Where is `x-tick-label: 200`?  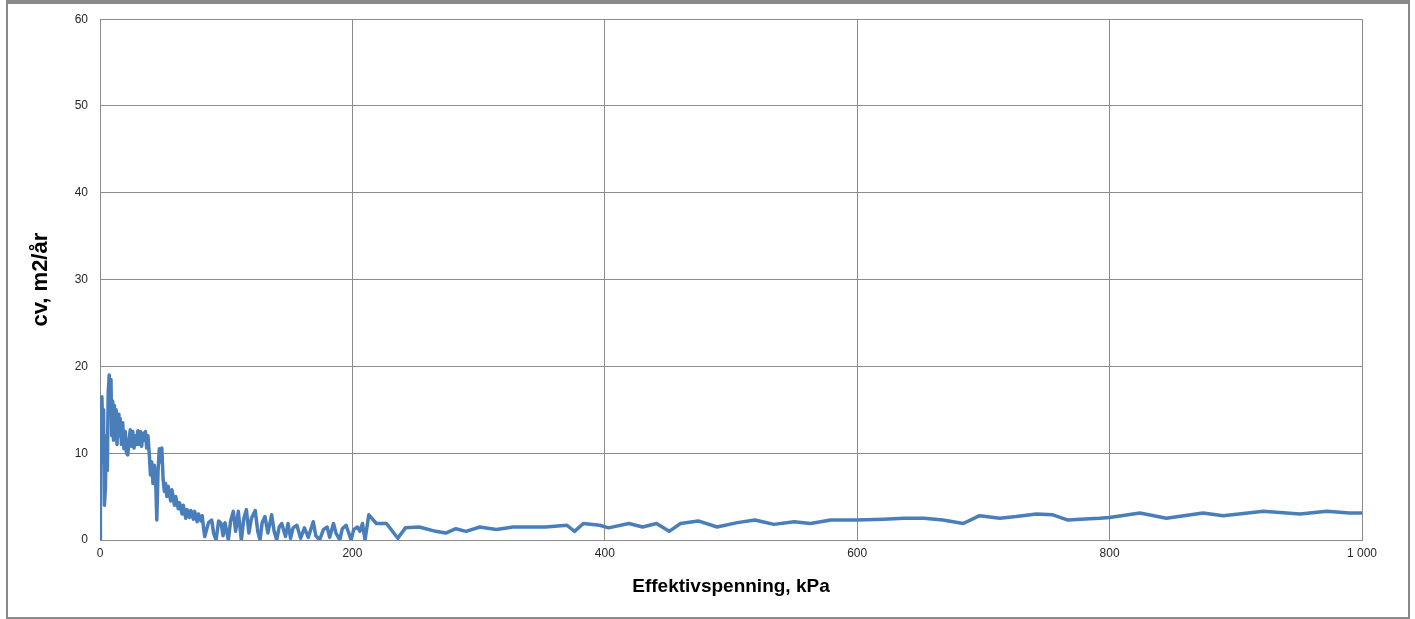
x-tick-label: 200 is located at coordinates (352, 552).